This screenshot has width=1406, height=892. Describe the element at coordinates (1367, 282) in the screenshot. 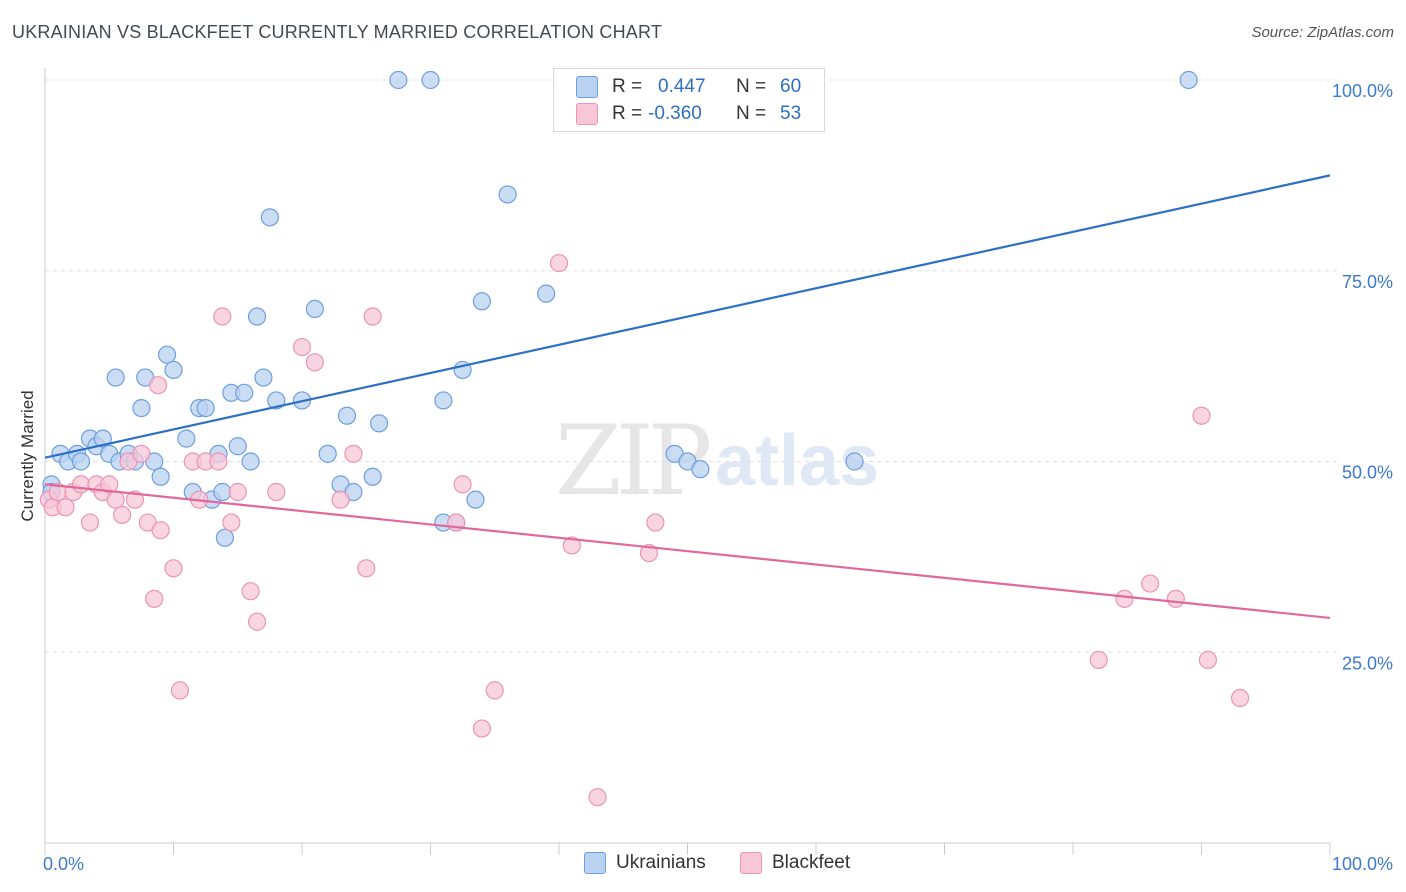

I see `y-tick-label: 75.0%` at that location.